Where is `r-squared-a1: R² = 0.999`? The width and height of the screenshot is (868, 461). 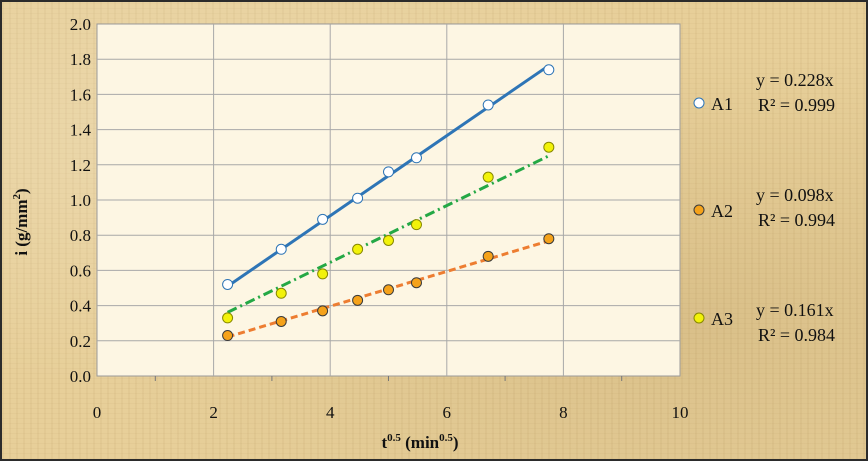 r-squared-a1: R² = 0.999 is located at coordinates (796, 105).